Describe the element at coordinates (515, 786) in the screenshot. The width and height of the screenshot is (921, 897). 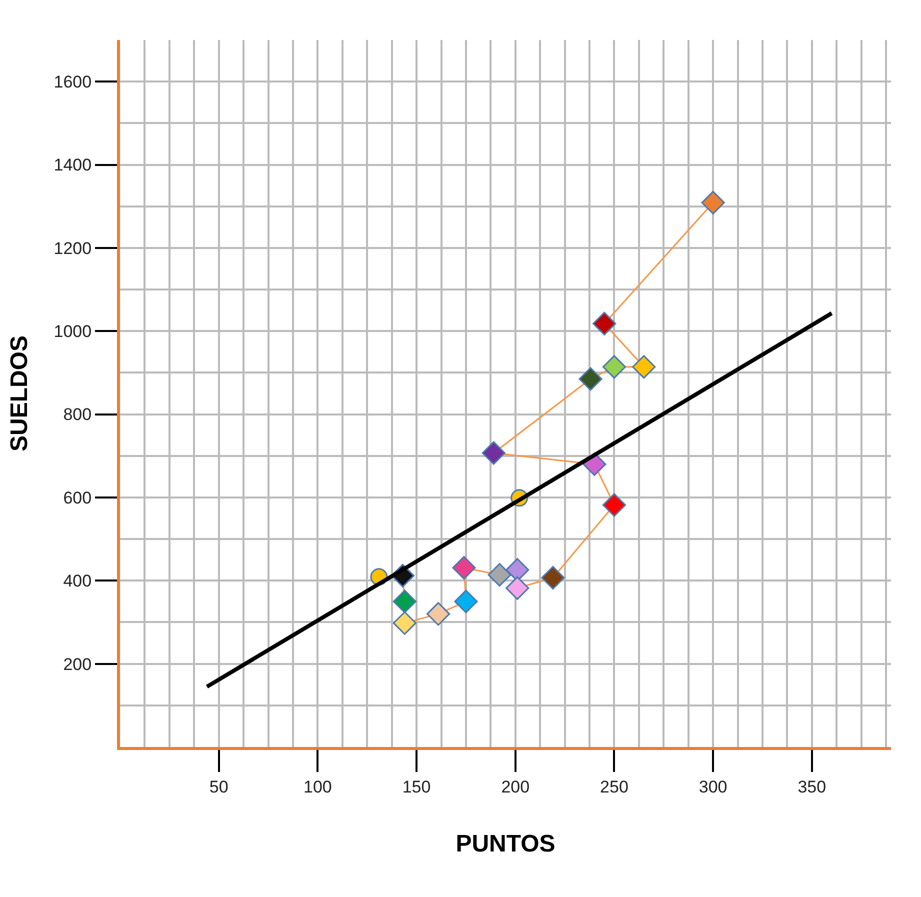
I see `x-tick-label: 200` at that location.